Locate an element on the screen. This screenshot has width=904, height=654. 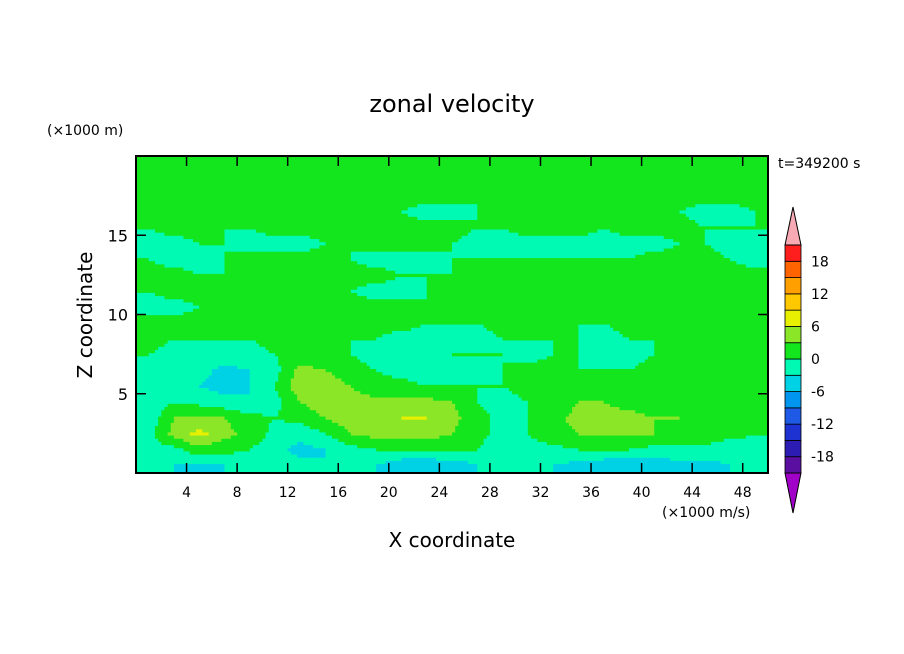
colorbar-under-arrow is located at coordinates (793, 493).